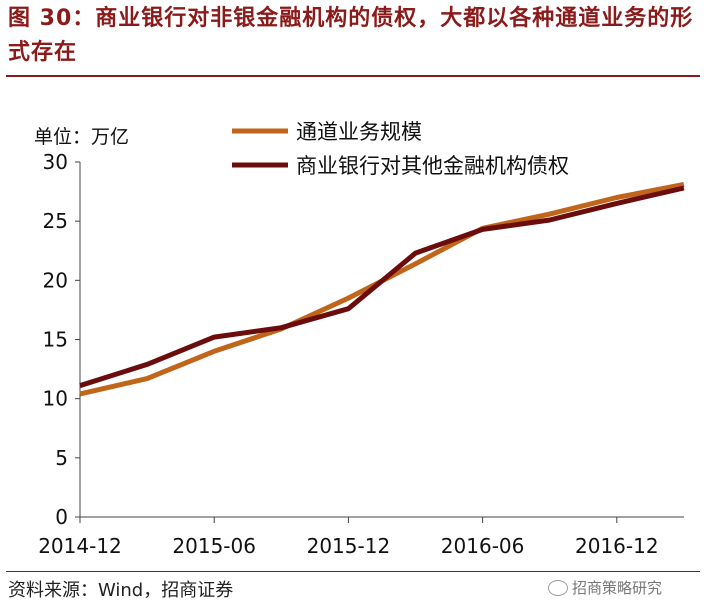 The image size is (704, 604). Describe the element at coordinates (55, 399) in the screenshot. I see `y-tick-label: 10` at that location.